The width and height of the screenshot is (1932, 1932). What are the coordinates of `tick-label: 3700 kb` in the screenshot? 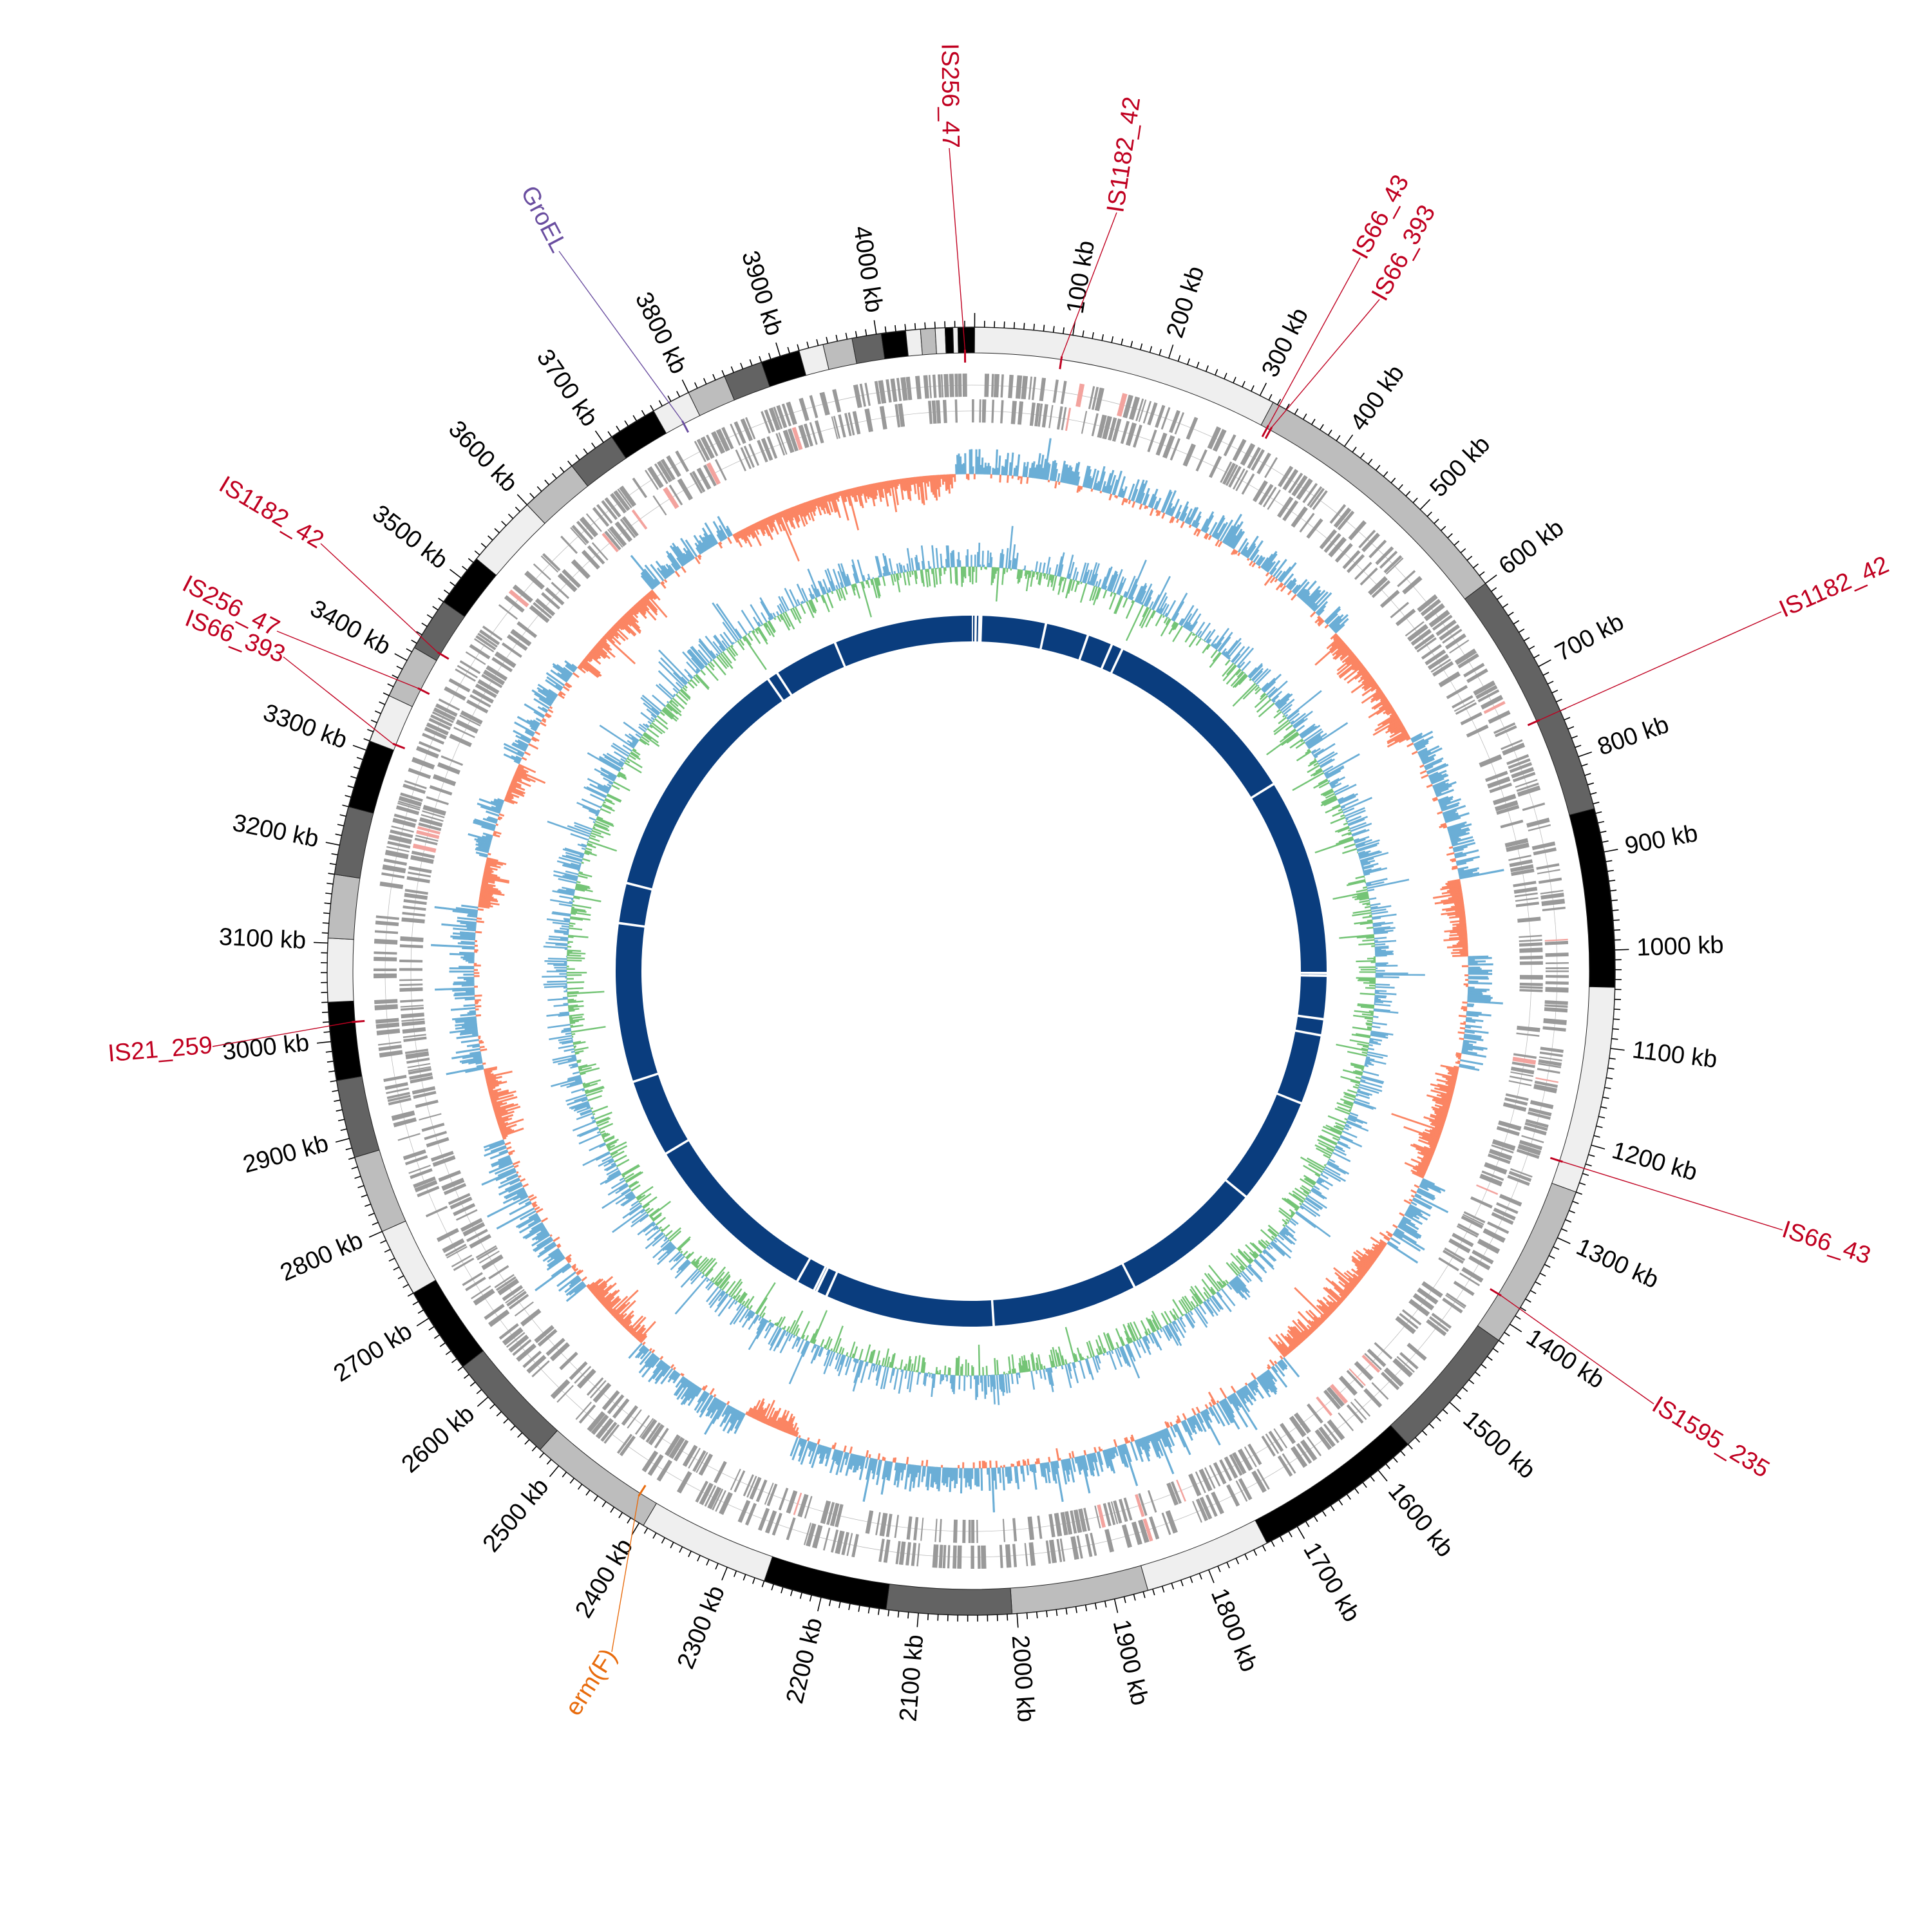 It's located at (567, 388).